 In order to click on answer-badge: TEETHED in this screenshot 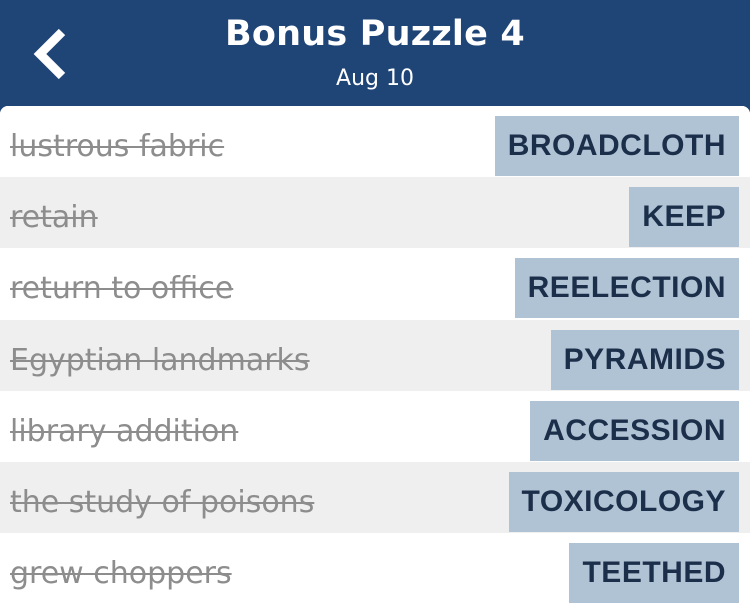, I will do `click(654, 573)`.